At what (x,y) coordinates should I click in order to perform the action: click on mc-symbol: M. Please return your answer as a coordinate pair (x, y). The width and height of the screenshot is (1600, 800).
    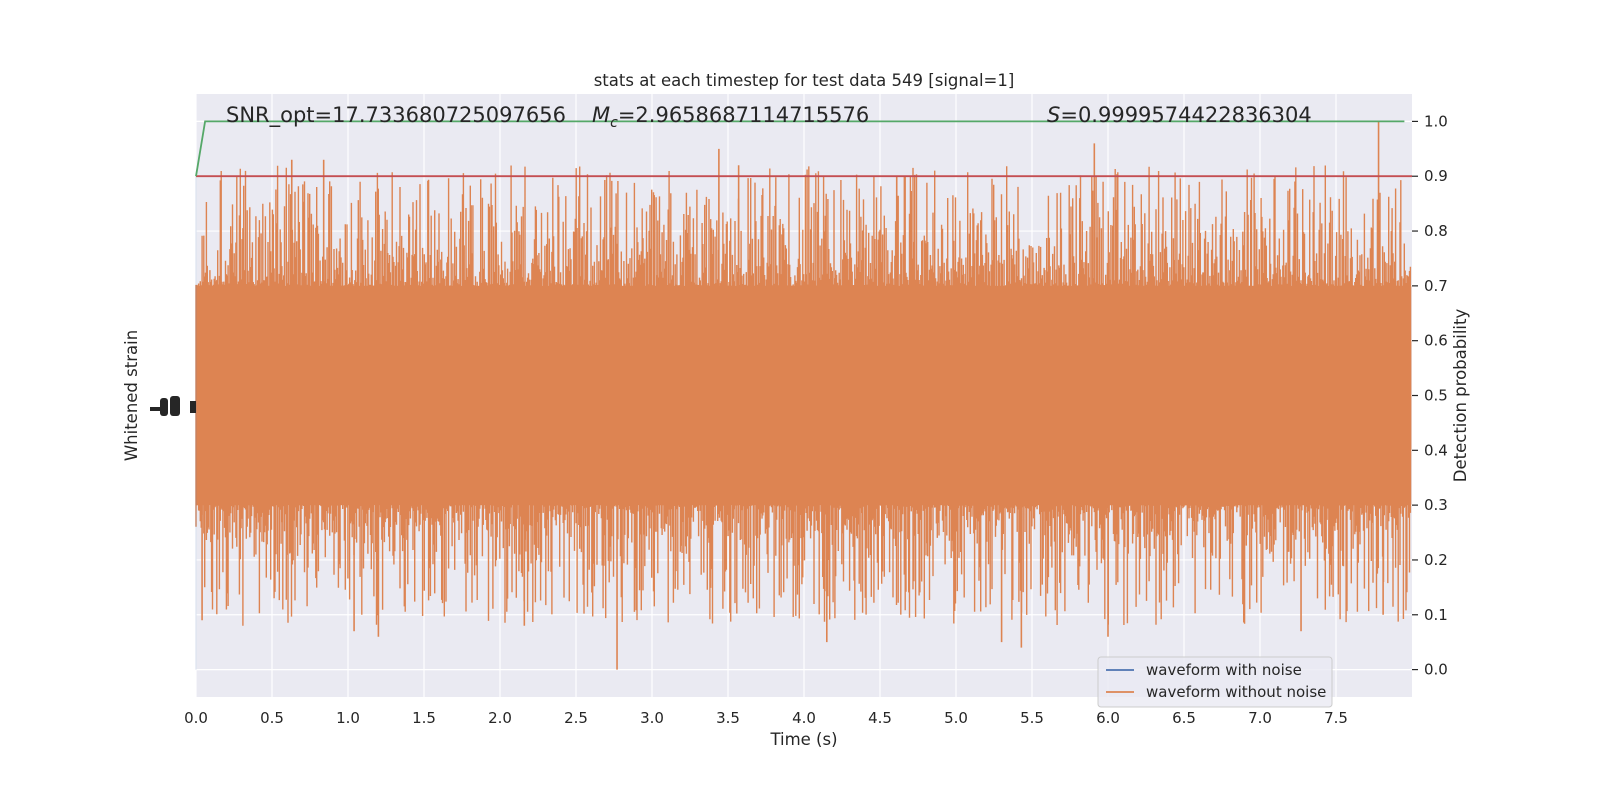
    Looking at the image, I should click on (601, 115).